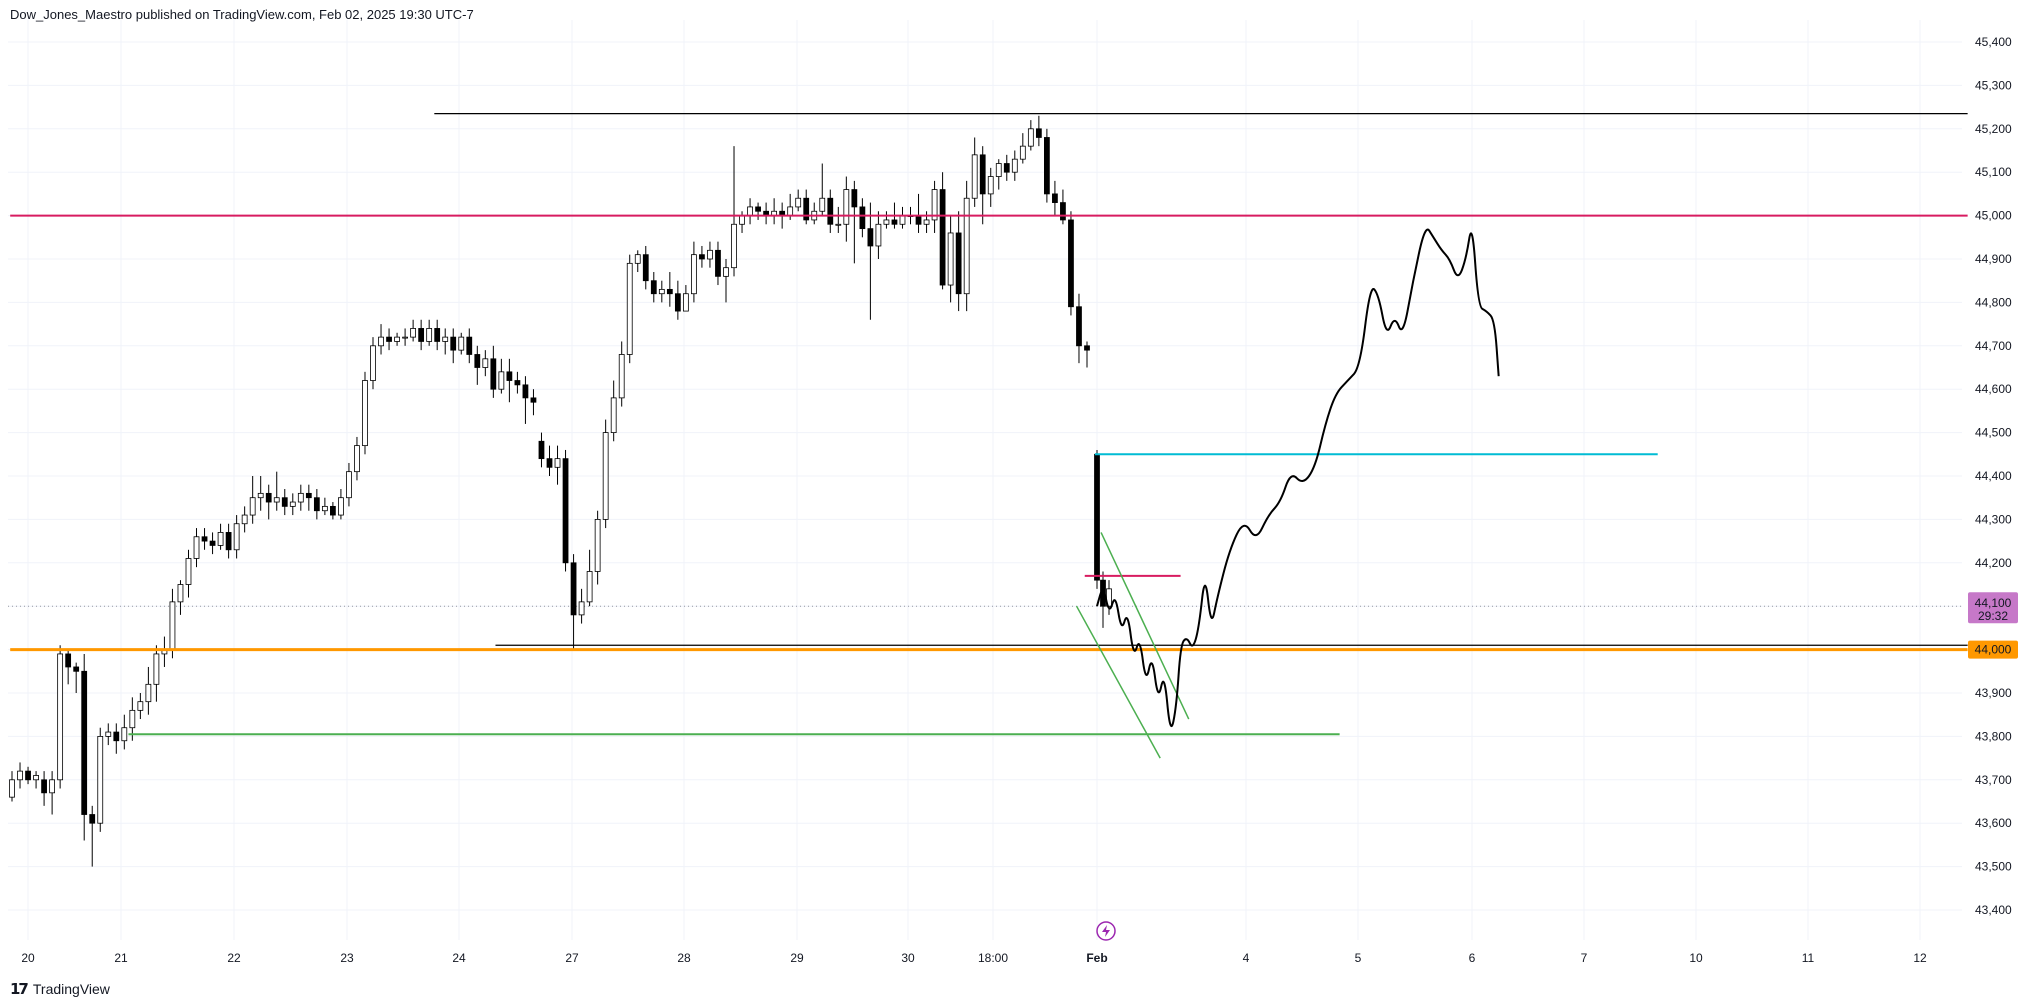 The width and height of the screenshot is (2039, 1007). Describe the element at coordinates (1993, 867) in the screenshot. I see `y-tick-label: 43,500` at that location.